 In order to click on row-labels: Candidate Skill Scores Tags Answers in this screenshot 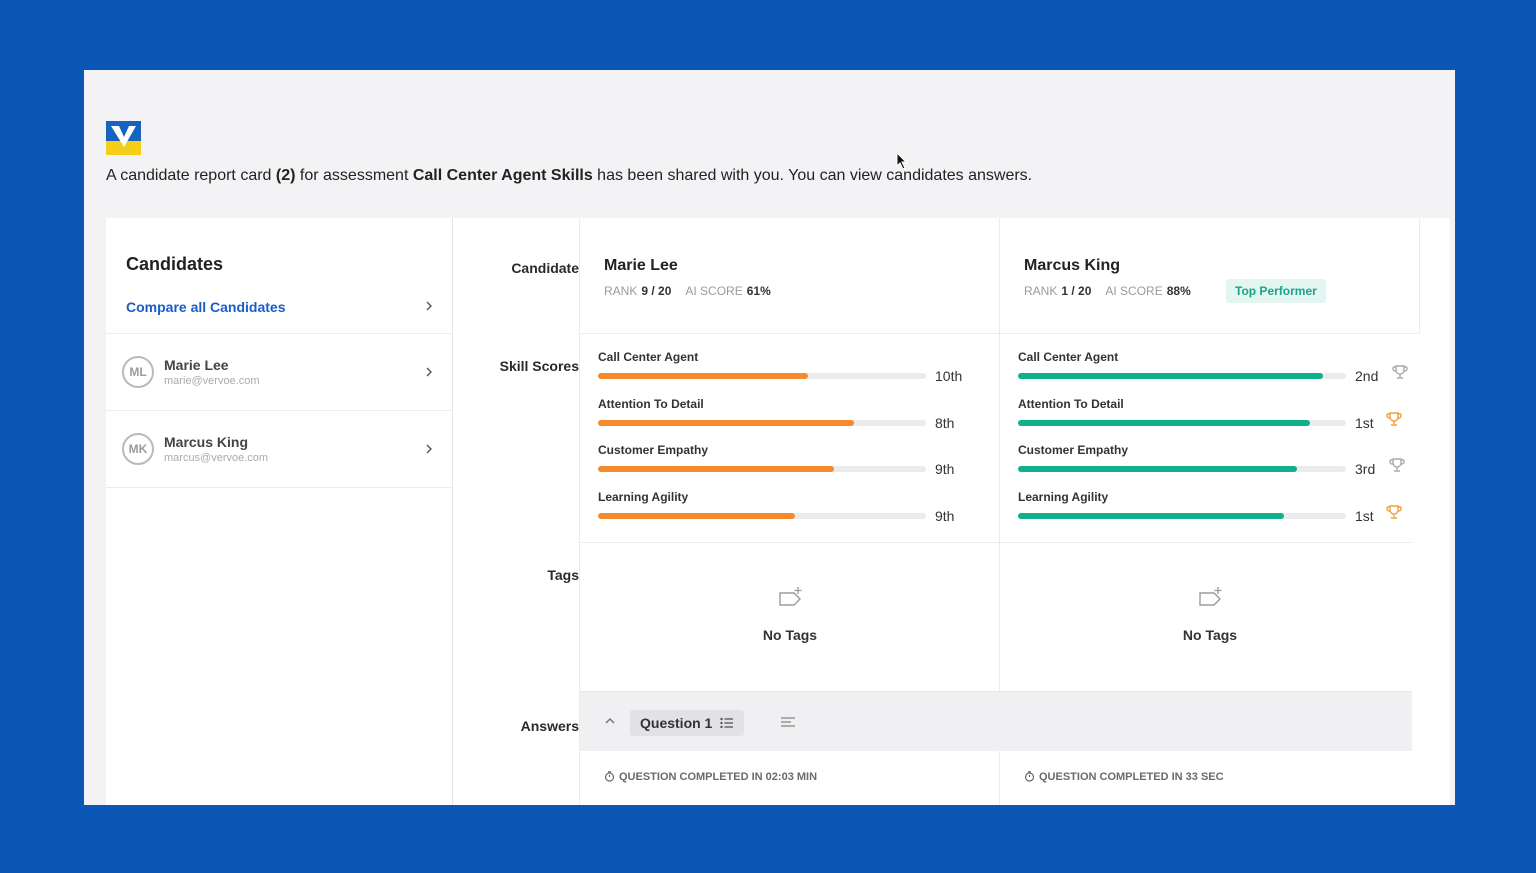, I will do `click(517, 511)`.